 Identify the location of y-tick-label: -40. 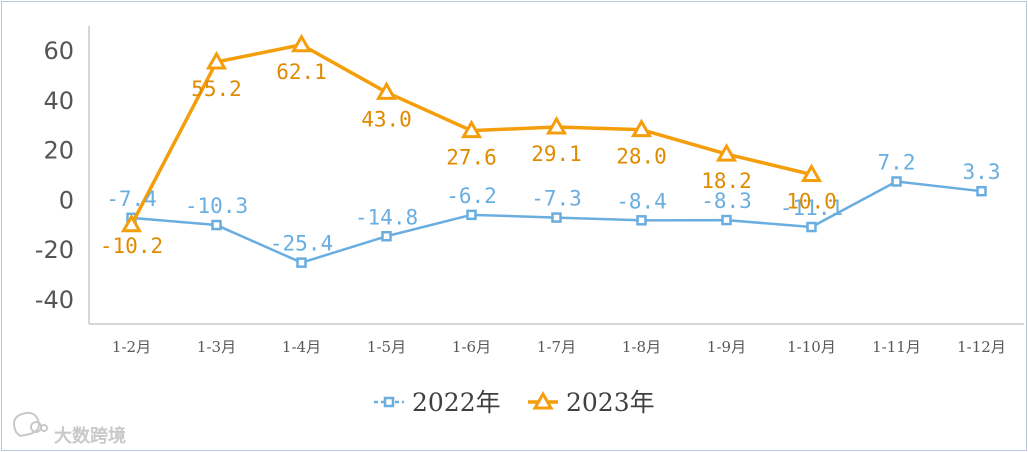
(54, 300).